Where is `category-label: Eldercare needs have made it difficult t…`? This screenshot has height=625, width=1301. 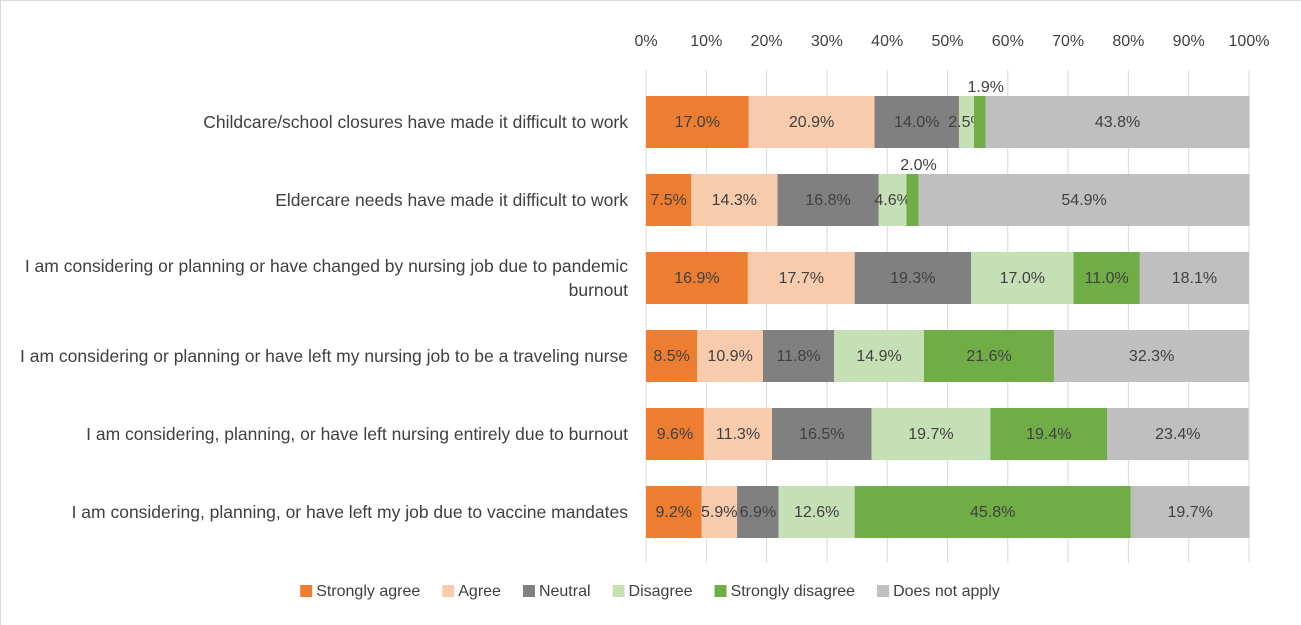 category-label: Eldercare needs have made it difficult t… is located at coordinates (451, 200).